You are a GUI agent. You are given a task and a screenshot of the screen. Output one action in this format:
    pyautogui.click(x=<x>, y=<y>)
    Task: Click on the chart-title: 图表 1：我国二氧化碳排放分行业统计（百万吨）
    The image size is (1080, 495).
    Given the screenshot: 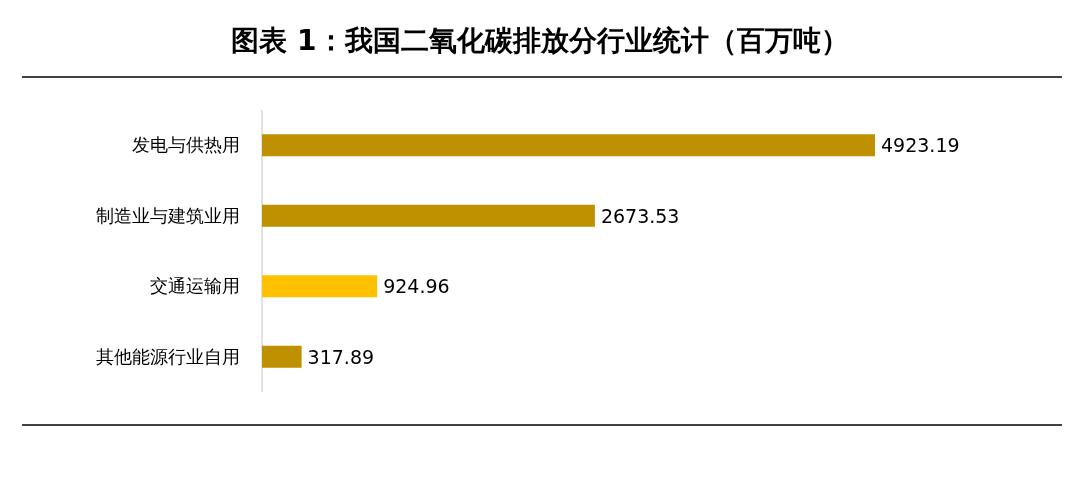 What is the action you would take?
    pyautogui.click(x=540, y=40)
    